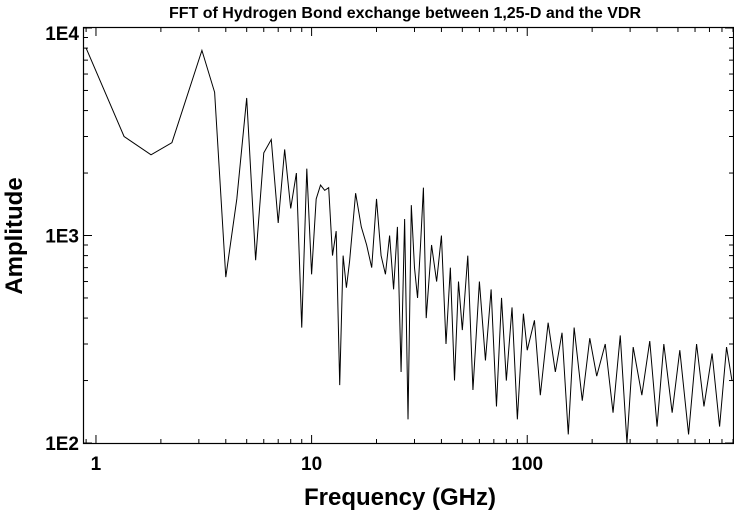  Describe the element at coordinates (311, 464) in the screenshot. I see `x-tick-label: 10` at that location.